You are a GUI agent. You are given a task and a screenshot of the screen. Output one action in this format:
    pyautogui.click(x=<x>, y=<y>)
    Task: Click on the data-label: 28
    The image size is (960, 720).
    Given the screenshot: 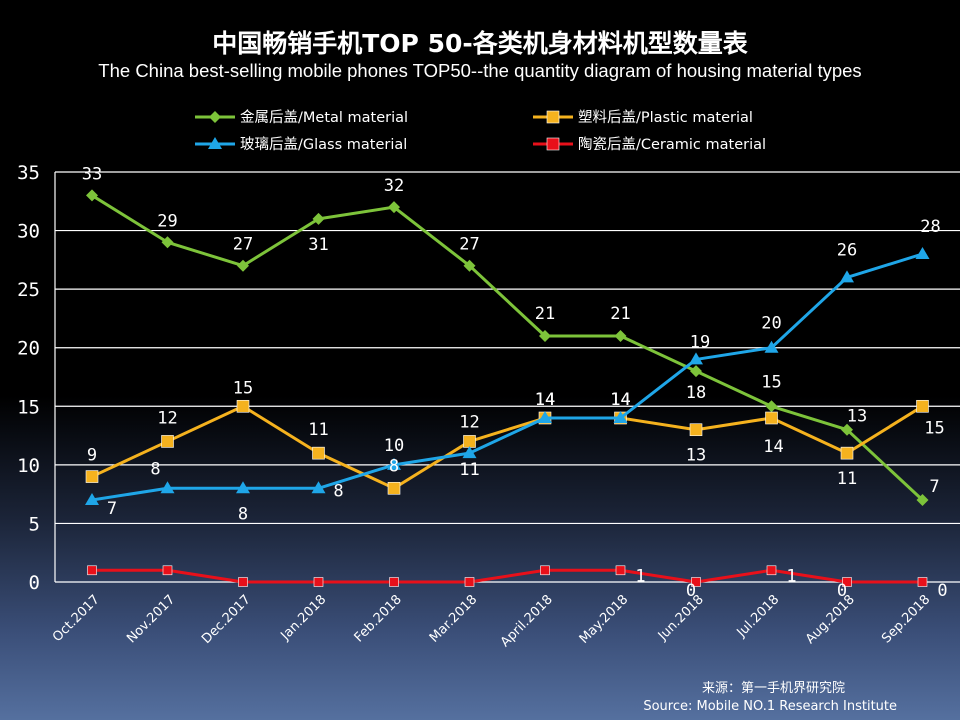 What is the action you would take?
    pyautogui.click(x=930, y=227)
    